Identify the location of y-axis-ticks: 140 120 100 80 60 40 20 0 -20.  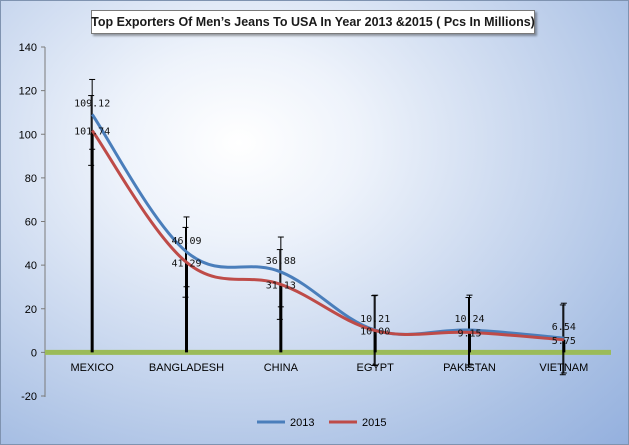
(32, 222).